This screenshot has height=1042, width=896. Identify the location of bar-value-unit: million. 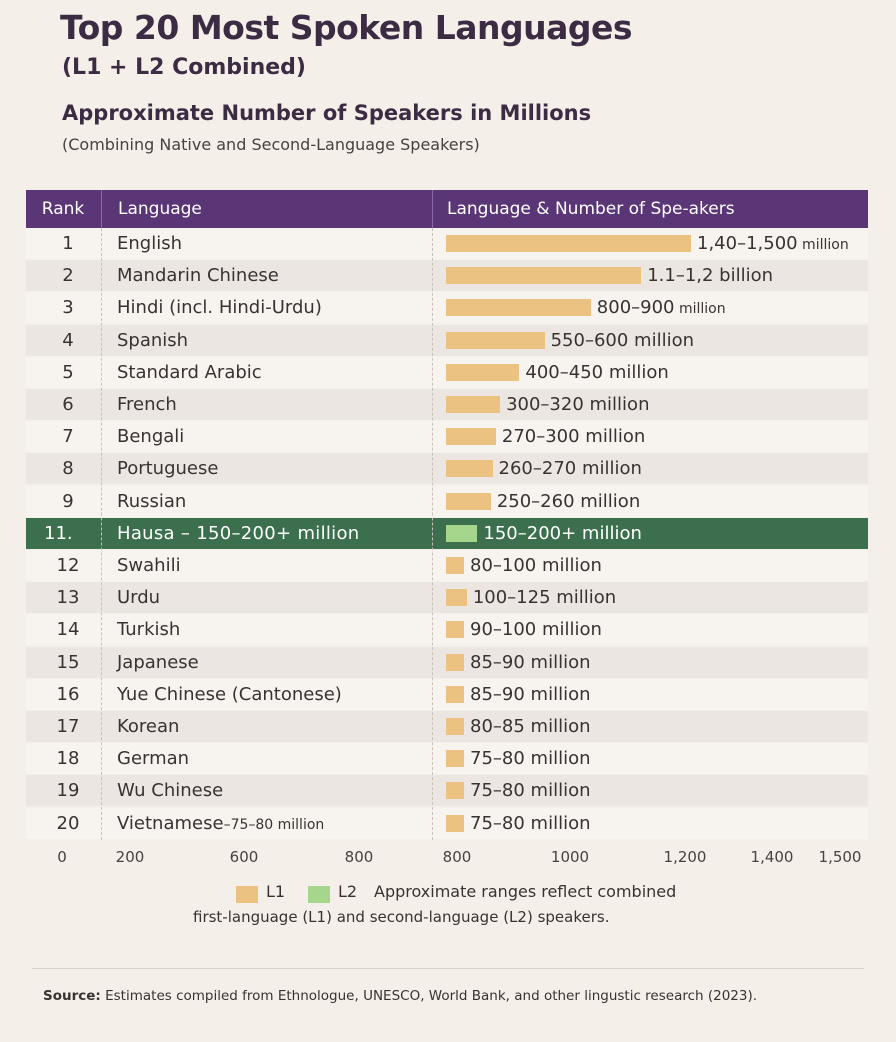
(700, 309).